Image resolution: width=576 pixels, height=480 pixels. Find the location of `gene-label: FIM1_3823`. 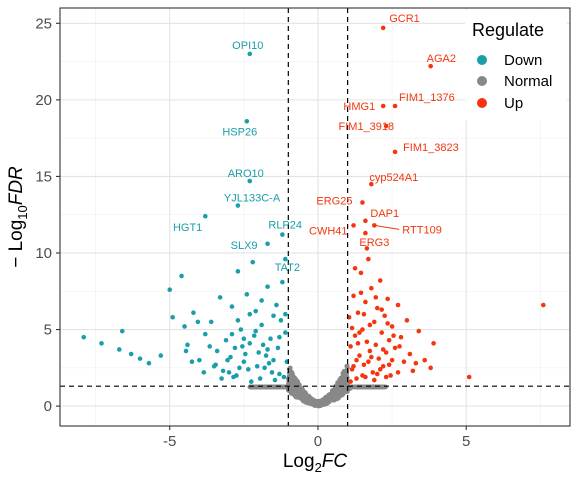

gene-label: FIM1_3823 is located at coordinates (431, 148).